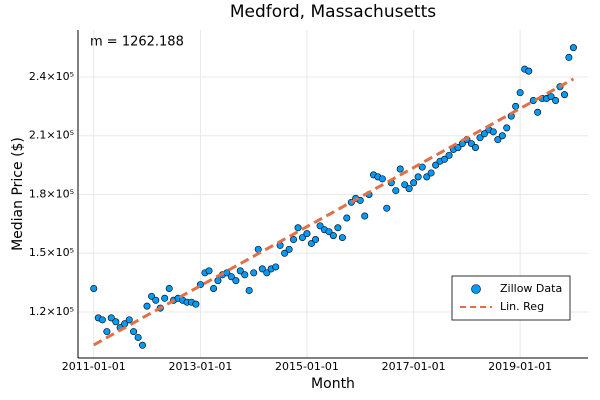 The width and height of the screenshot is (600, 400). What do you see at coordinates (520, 366) in the screenshot?
I see `x-tick-label: 2019-01-01` at bounding box center [520, 366].